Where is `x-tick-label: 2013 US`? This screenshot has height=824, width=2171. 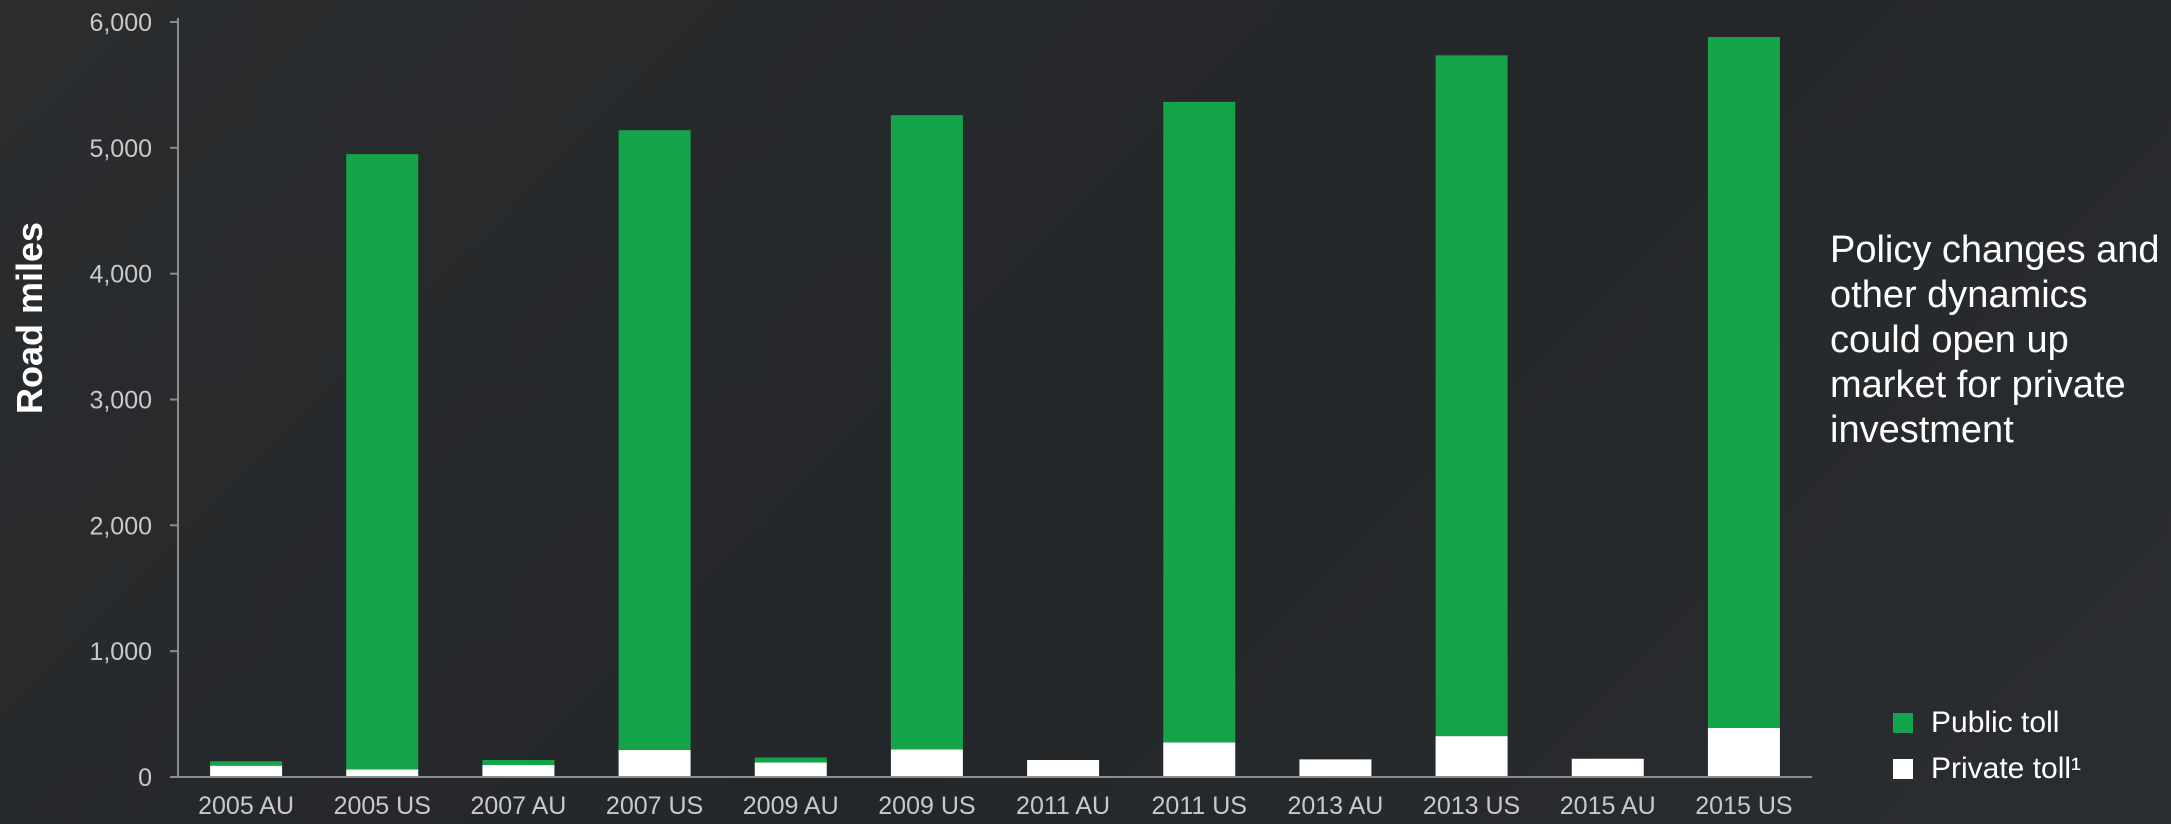 x-tick-label: 2013 US is located at coordinates (1471, 806).